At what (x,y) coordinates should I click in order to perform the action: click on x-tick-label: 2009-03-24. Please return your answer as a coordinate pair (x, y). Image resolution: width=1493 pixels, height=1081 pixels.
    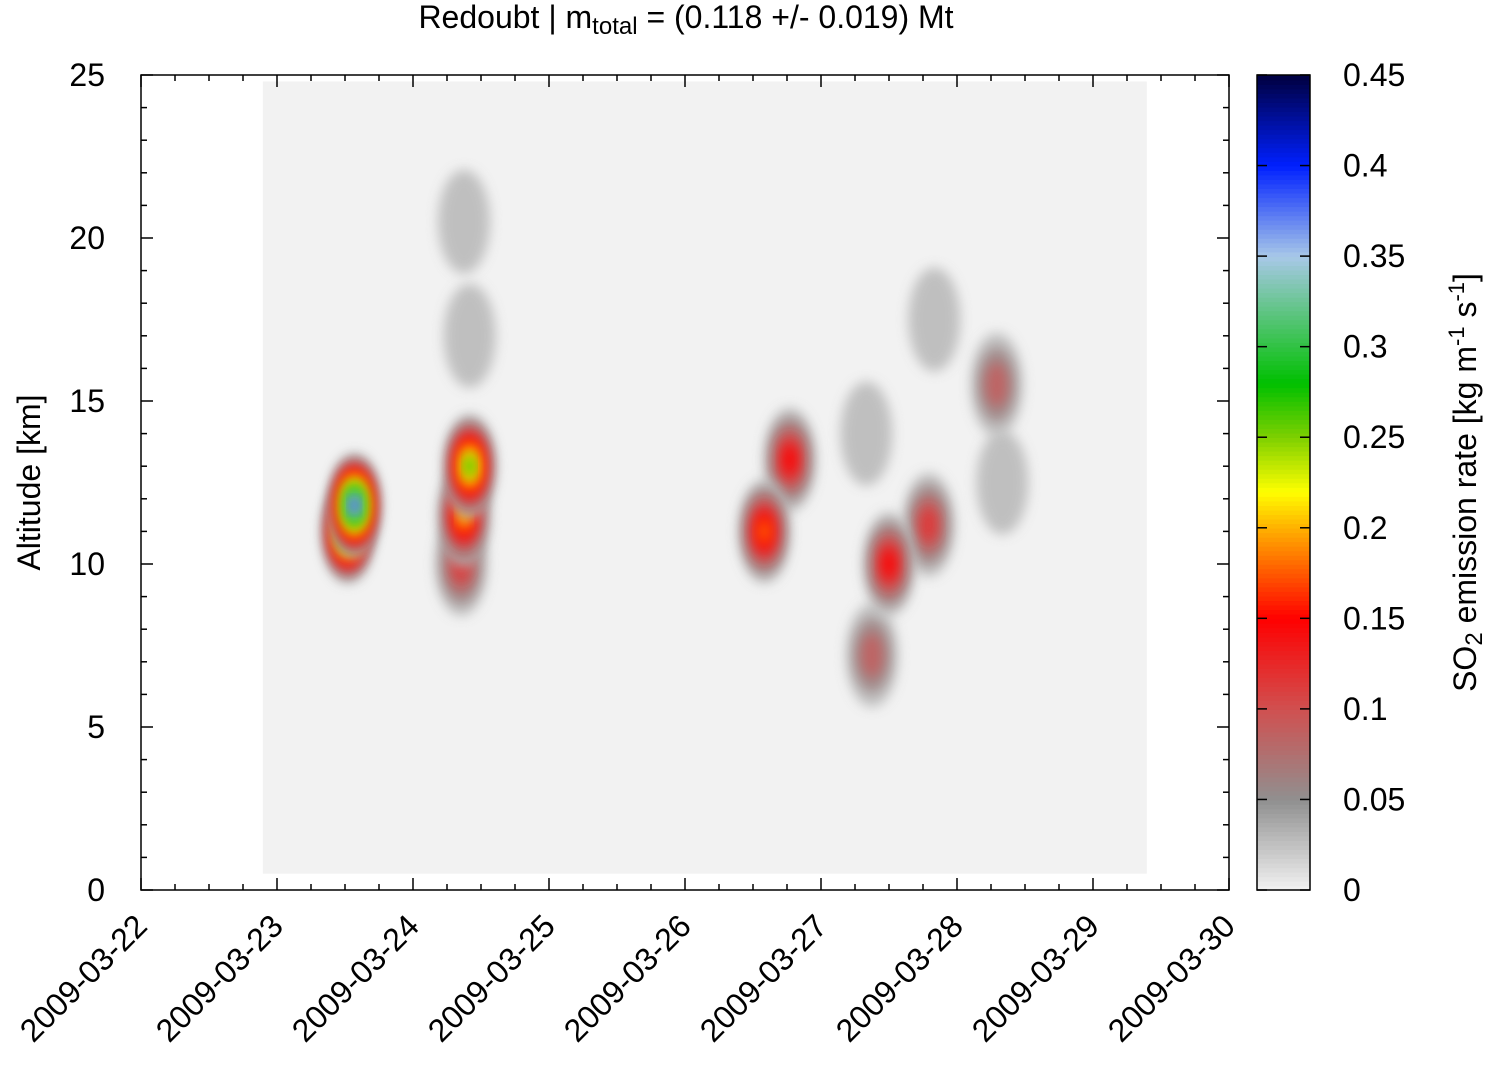
    Looking at the image, I should click on (355, 977).